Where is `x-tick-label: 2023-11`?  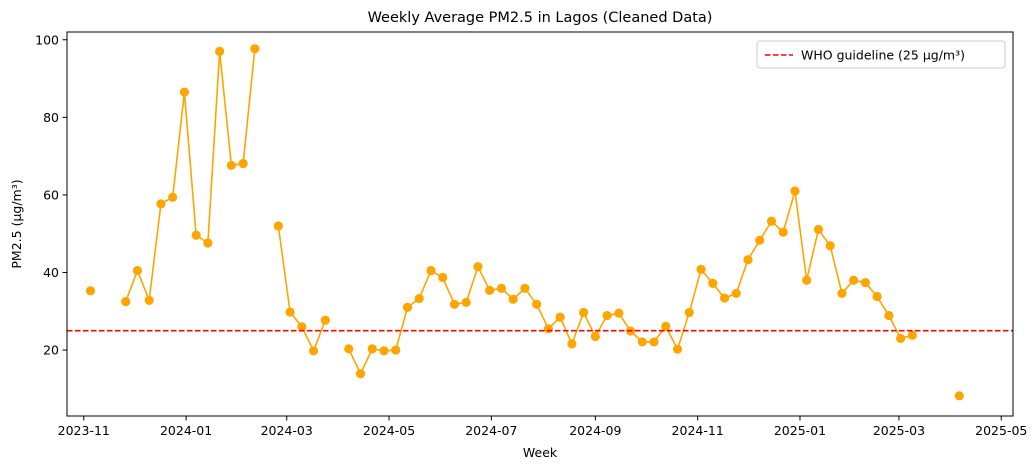
x-tick-label: 2023-11 is located at coordinates (84, 430).